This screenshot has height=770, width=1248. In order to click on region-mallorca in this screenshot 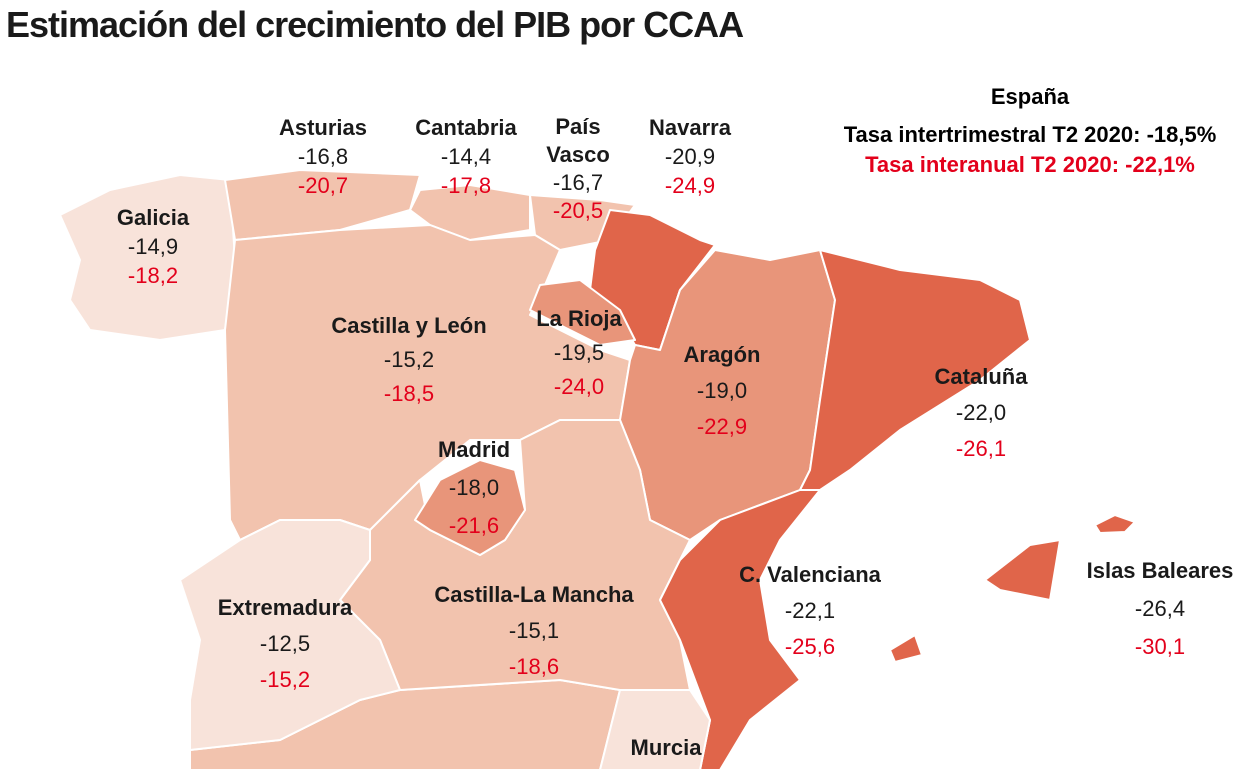, I will do `click(1022, 570)`.